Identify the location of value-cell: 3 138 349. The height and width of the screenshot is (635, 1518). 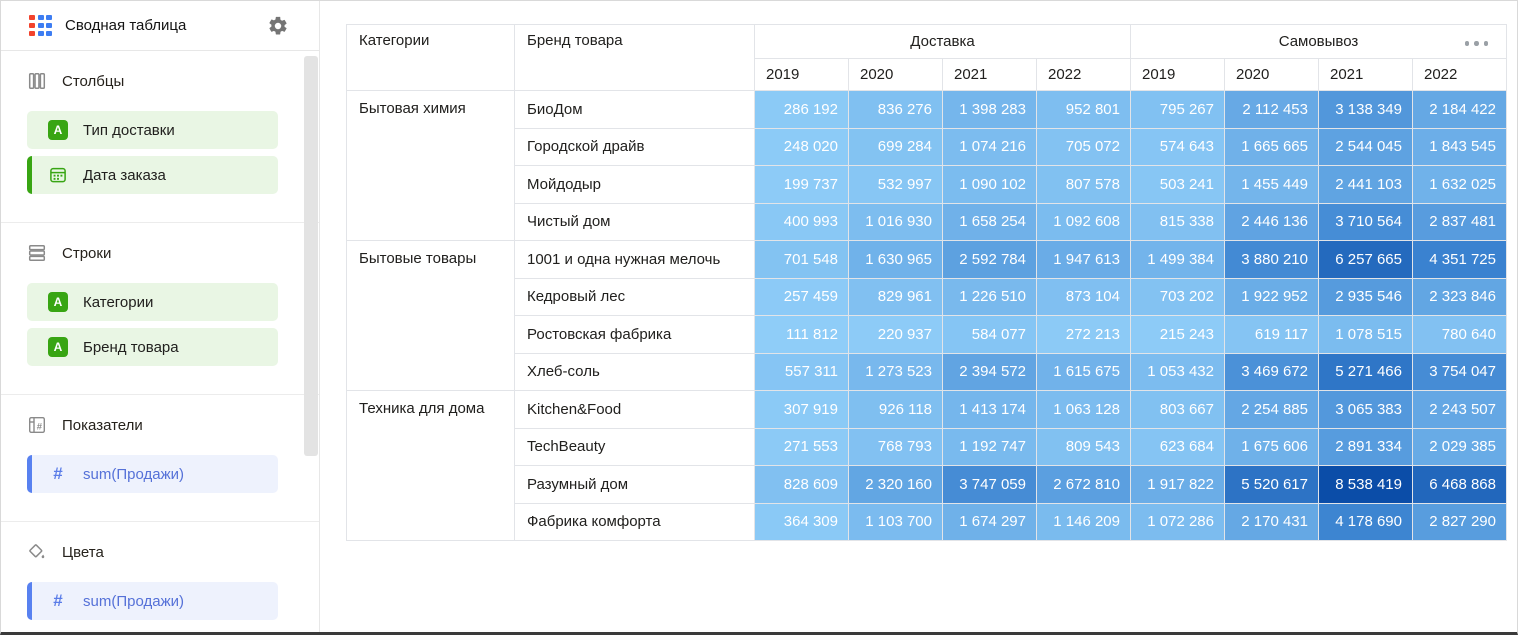
(1365, 109).